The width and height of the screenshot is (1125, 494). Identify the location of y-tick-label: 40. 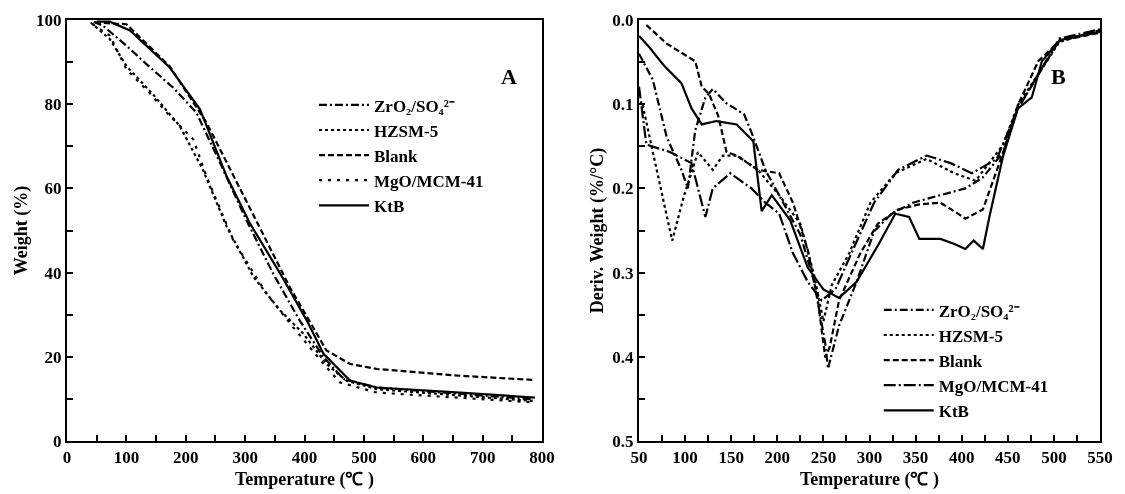
(53, 273).